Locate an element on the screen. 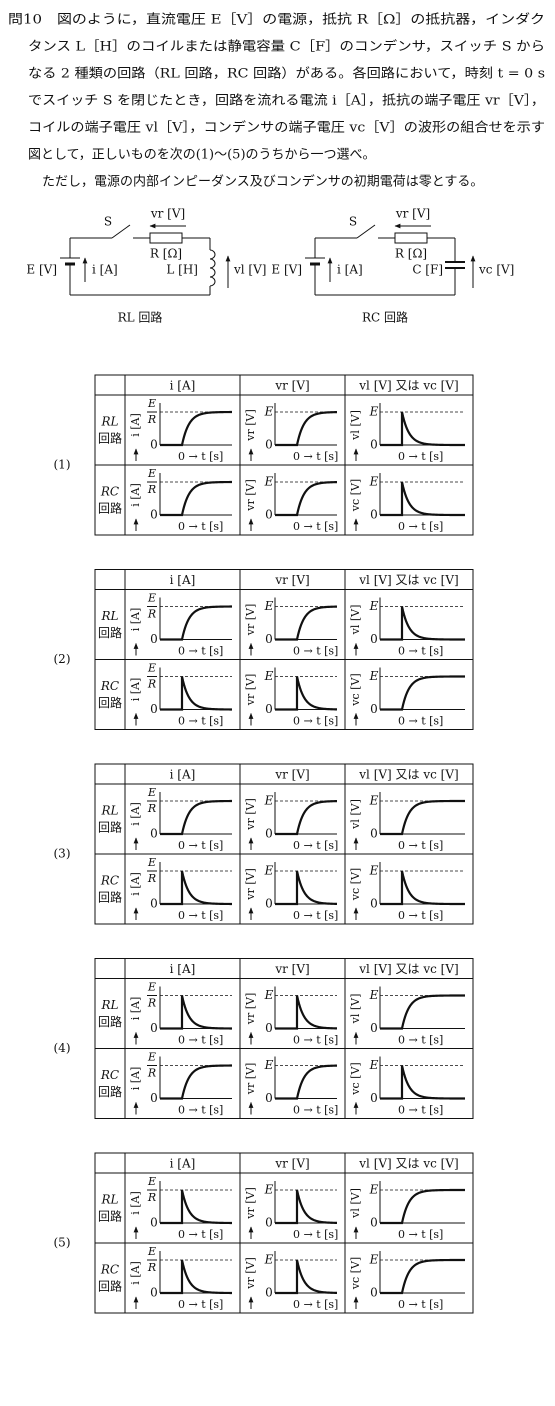 Image resolution: width=555 pixels, height=1406 pixels. element-label: C [F] is located at coordinates (427, 270).